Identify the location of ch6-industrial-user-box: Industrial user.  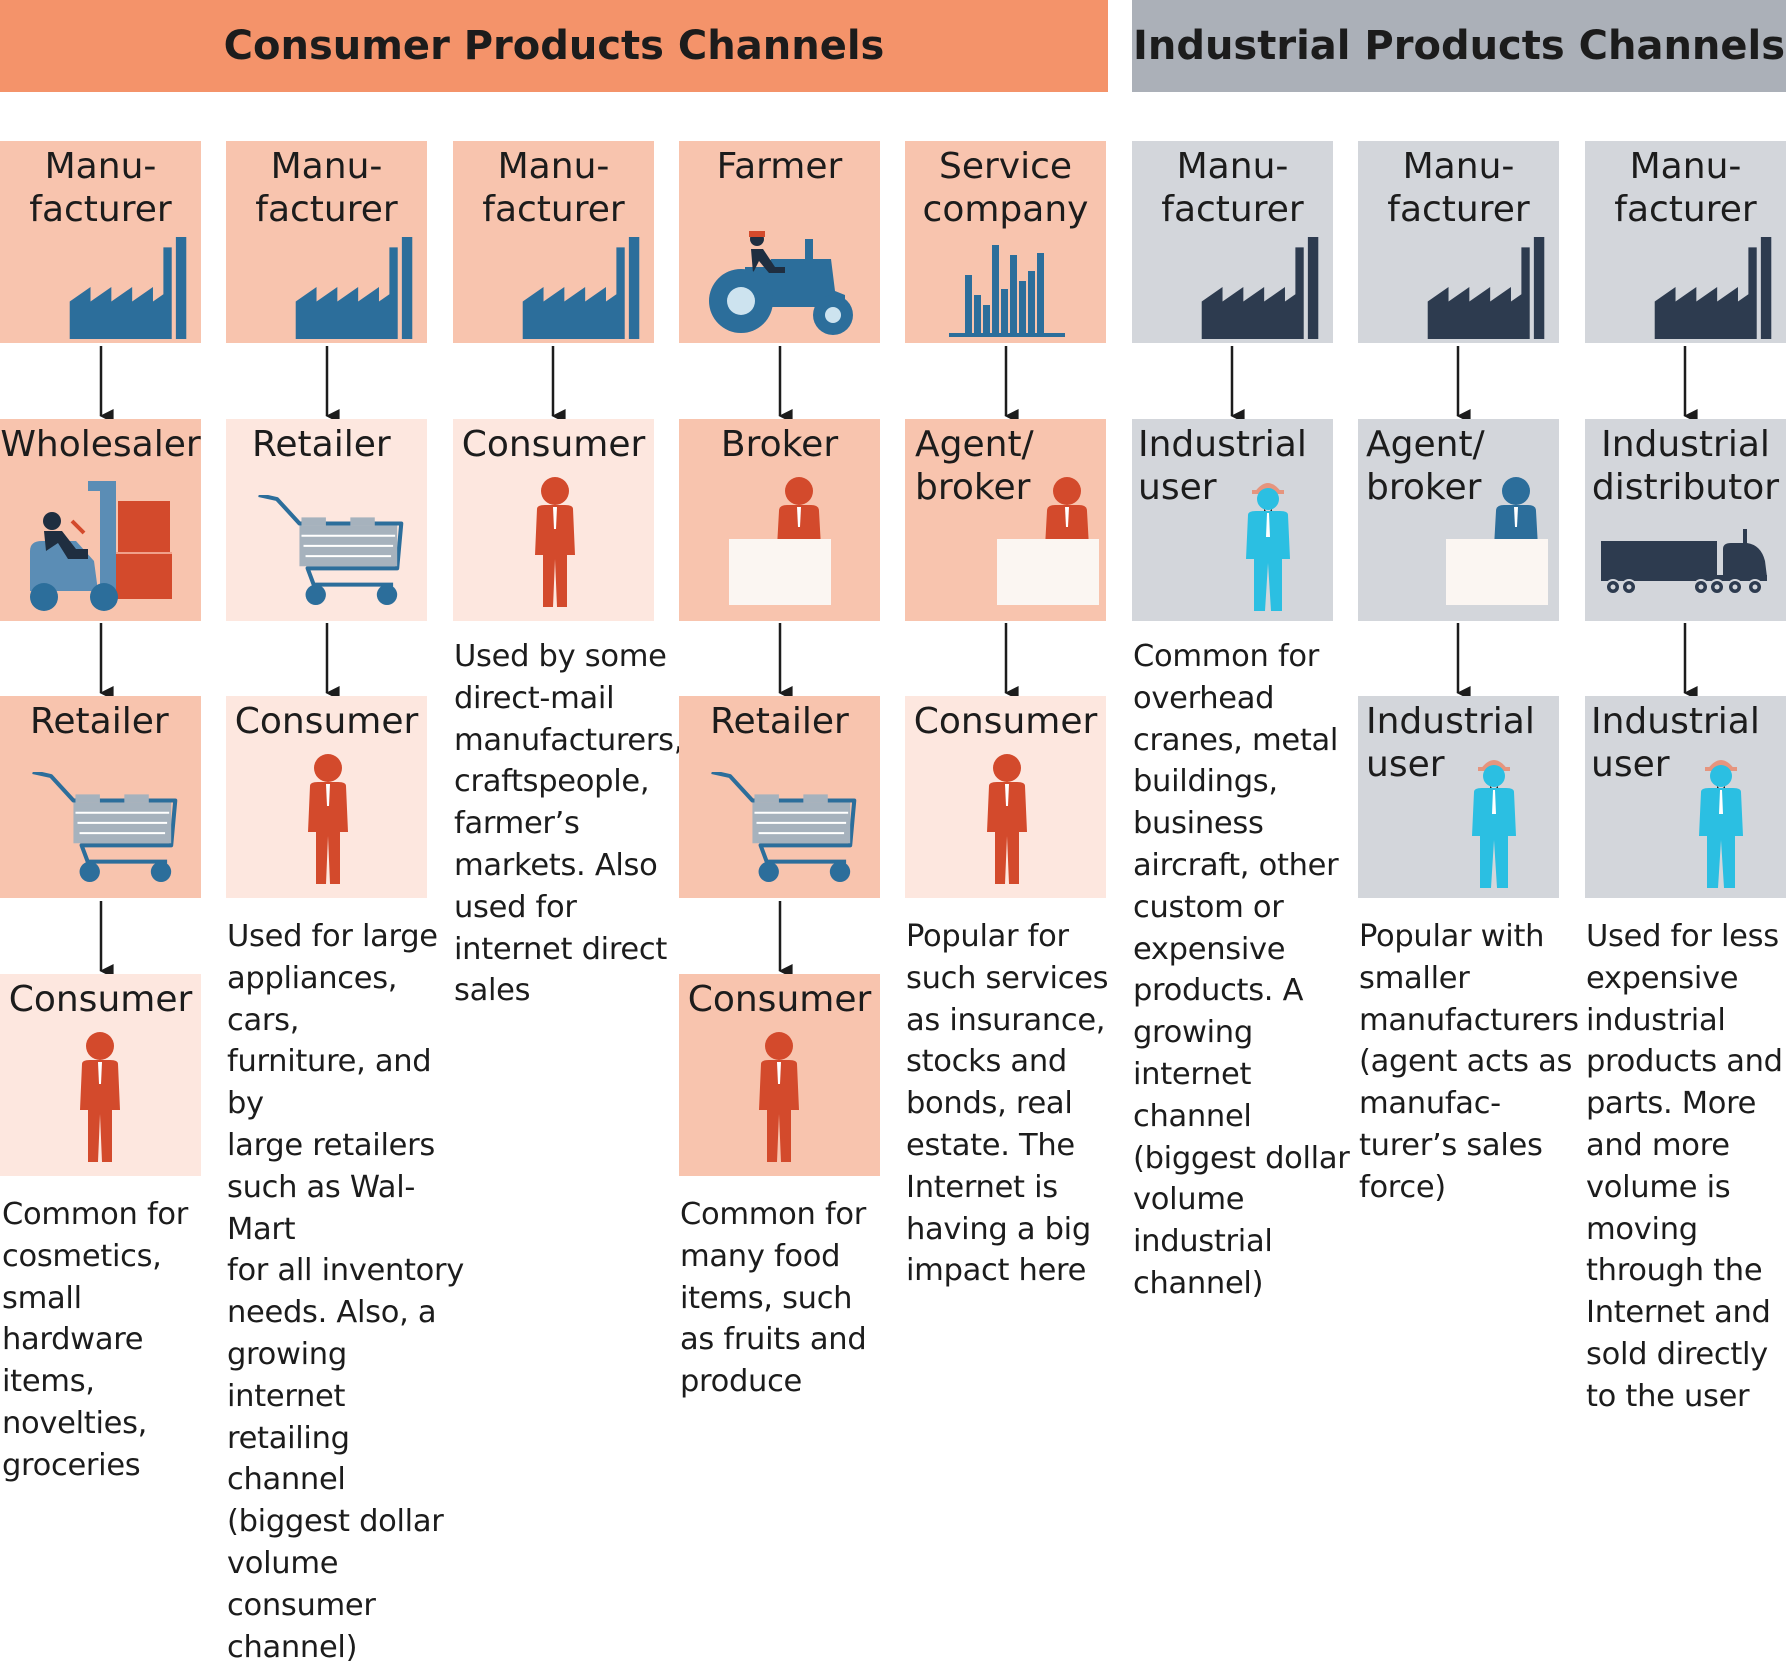
(1232, 520).